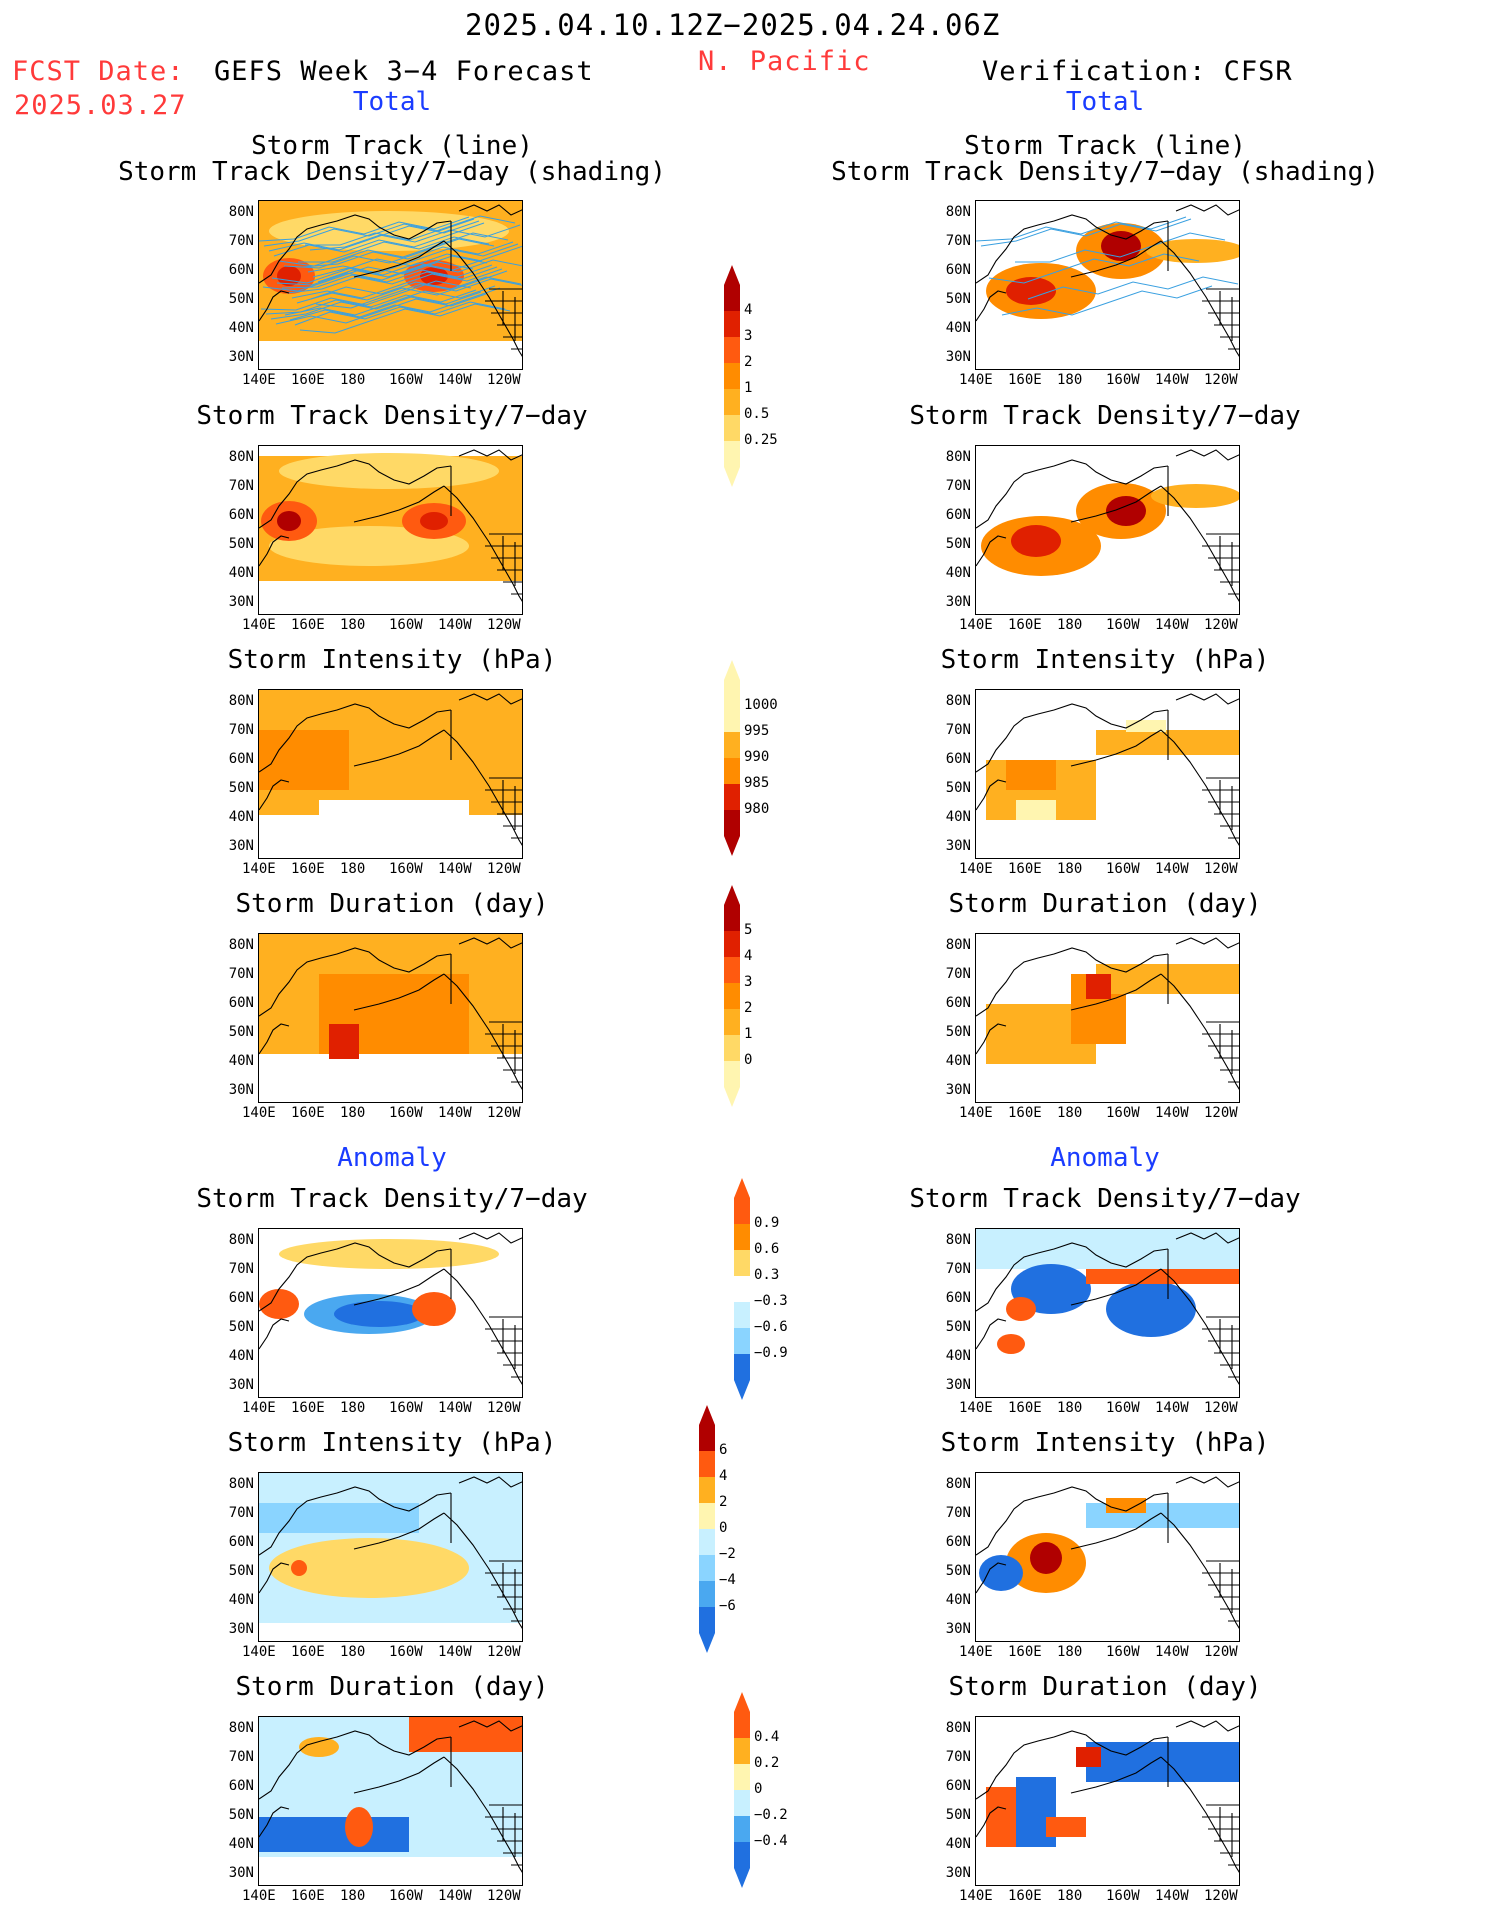 This screenshot has width=1487, height=1925. I want to click on map-right-anom-duration, so click(1107, 1801).